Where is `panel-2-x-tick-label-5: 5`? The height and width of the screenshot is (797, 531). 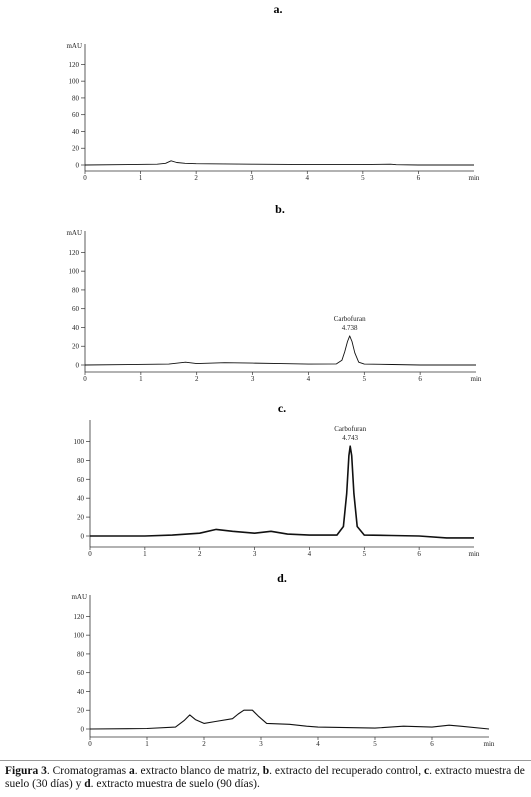 panel-2-x-tick-label-5: 5 is located at coordinates (365, 379).